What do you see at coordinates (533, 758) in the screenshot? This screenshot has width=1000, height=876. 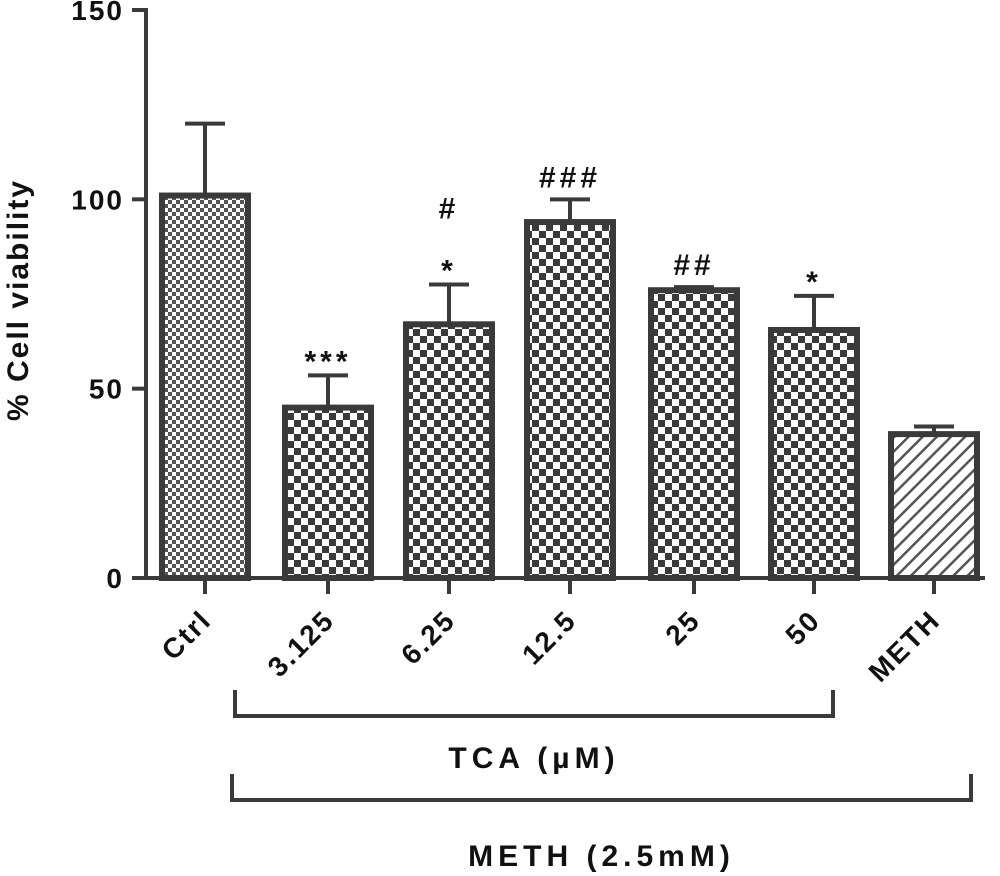 I see `group-label: TCA (µM)` at bounding box center [533, 758].